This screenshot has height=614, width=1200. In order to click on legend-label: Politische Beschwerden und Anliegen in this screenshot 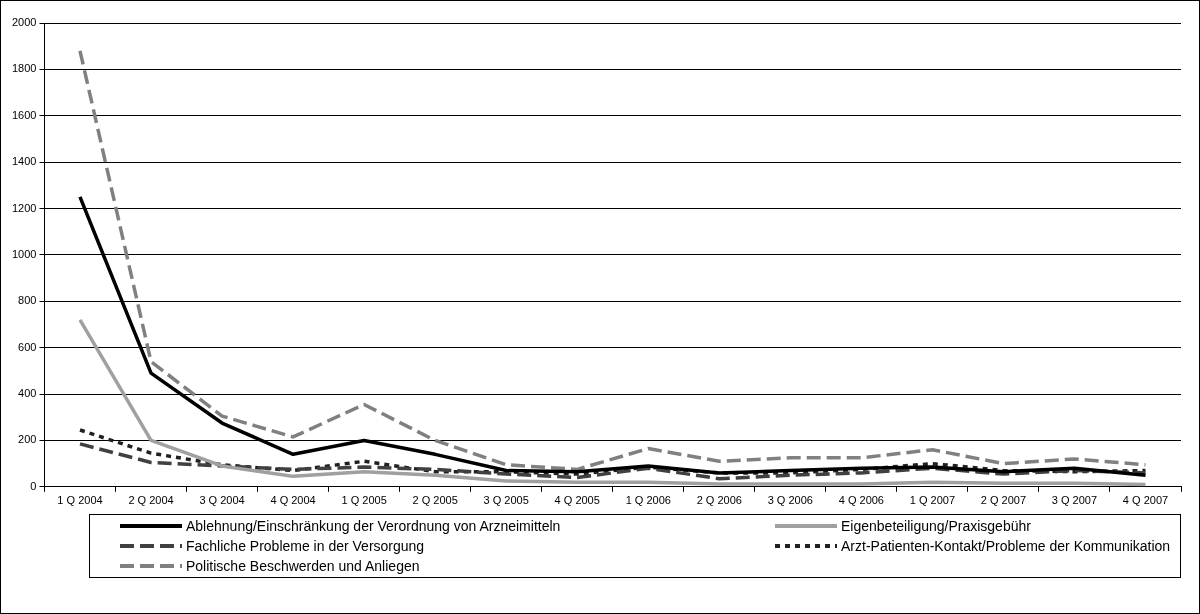, I will do `click(303, 566)`.